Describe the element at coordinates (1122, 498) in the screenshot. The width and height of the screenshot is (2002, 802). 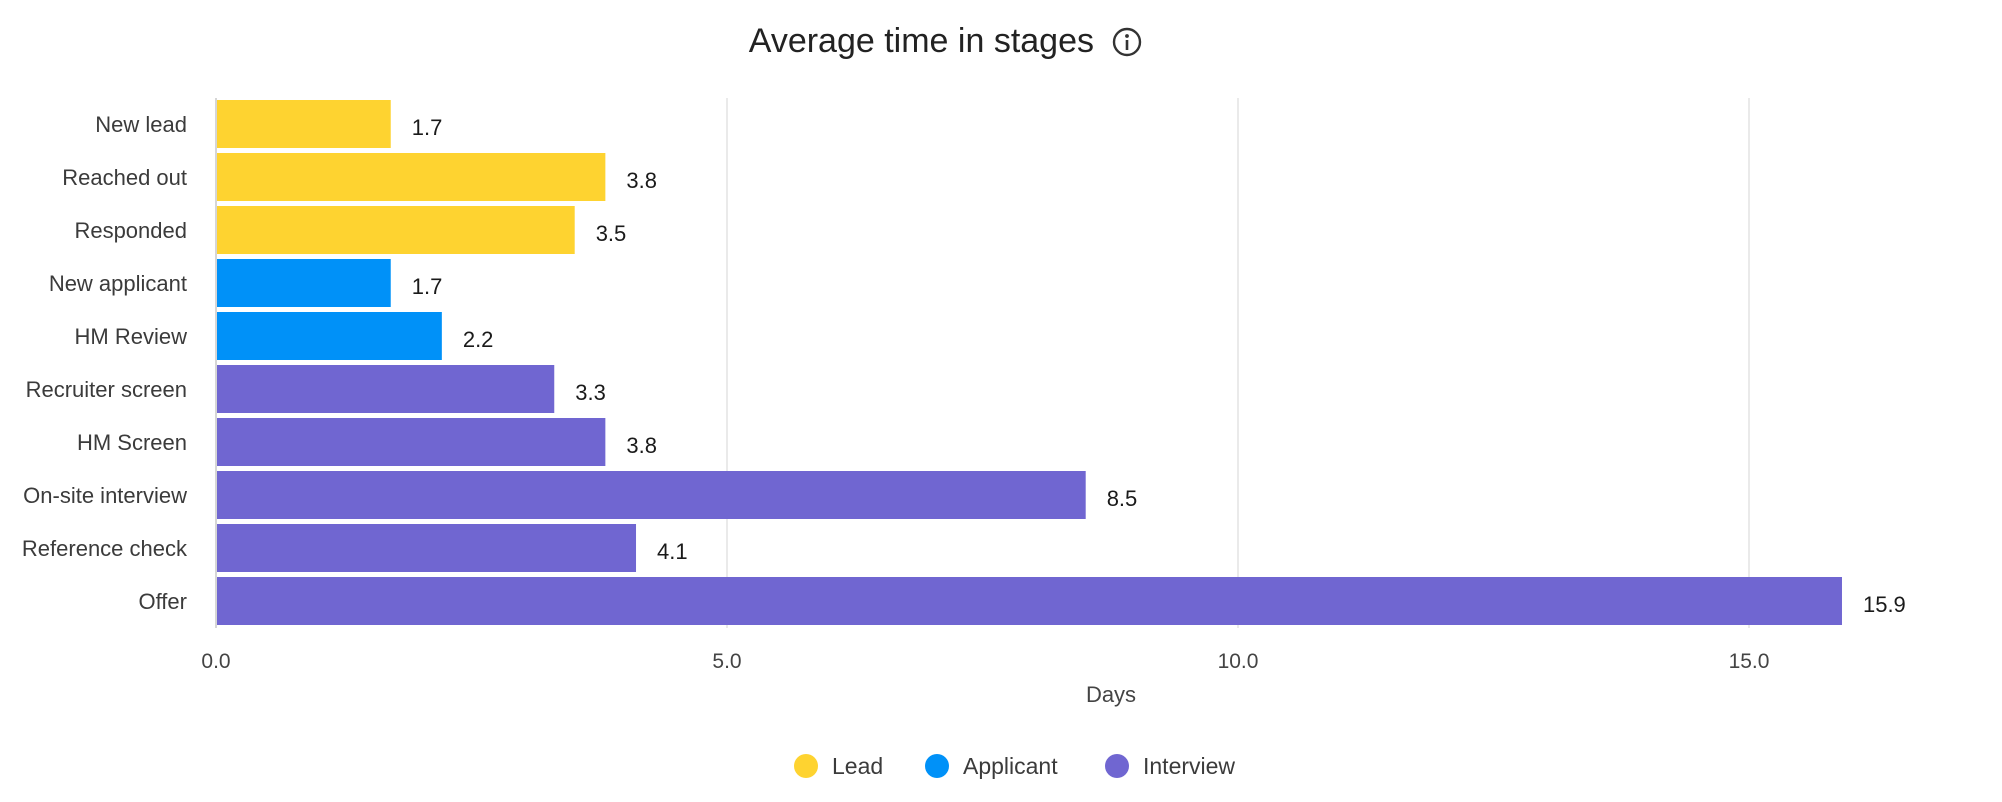
I see `data-label: 8.5` at that location.